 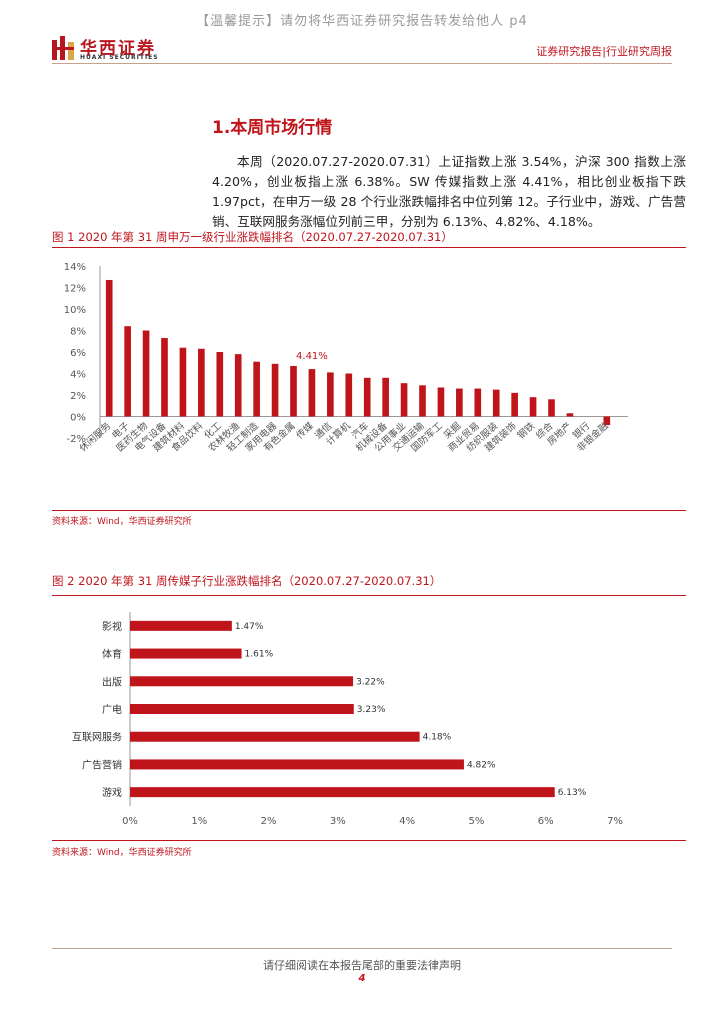 What do you see at coordinates (371, 710) in the screenshot?
I see `data-label: 3.23%` at bounding box center [371, 710].